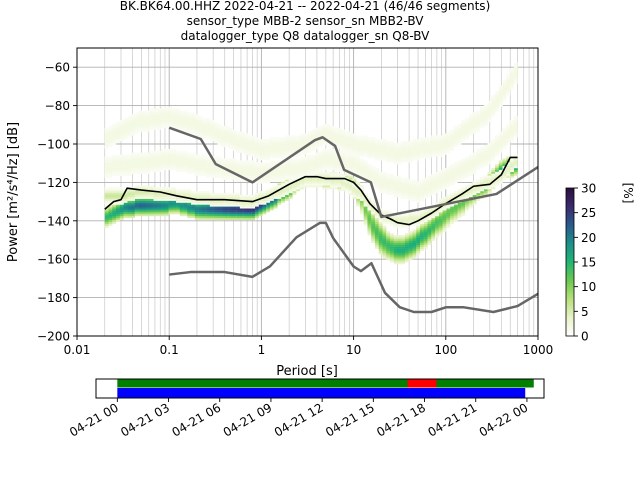 The height and width of the screenshot is (480, 640). I want to click on colorbar-tick-label: 10, so click(588, 287).